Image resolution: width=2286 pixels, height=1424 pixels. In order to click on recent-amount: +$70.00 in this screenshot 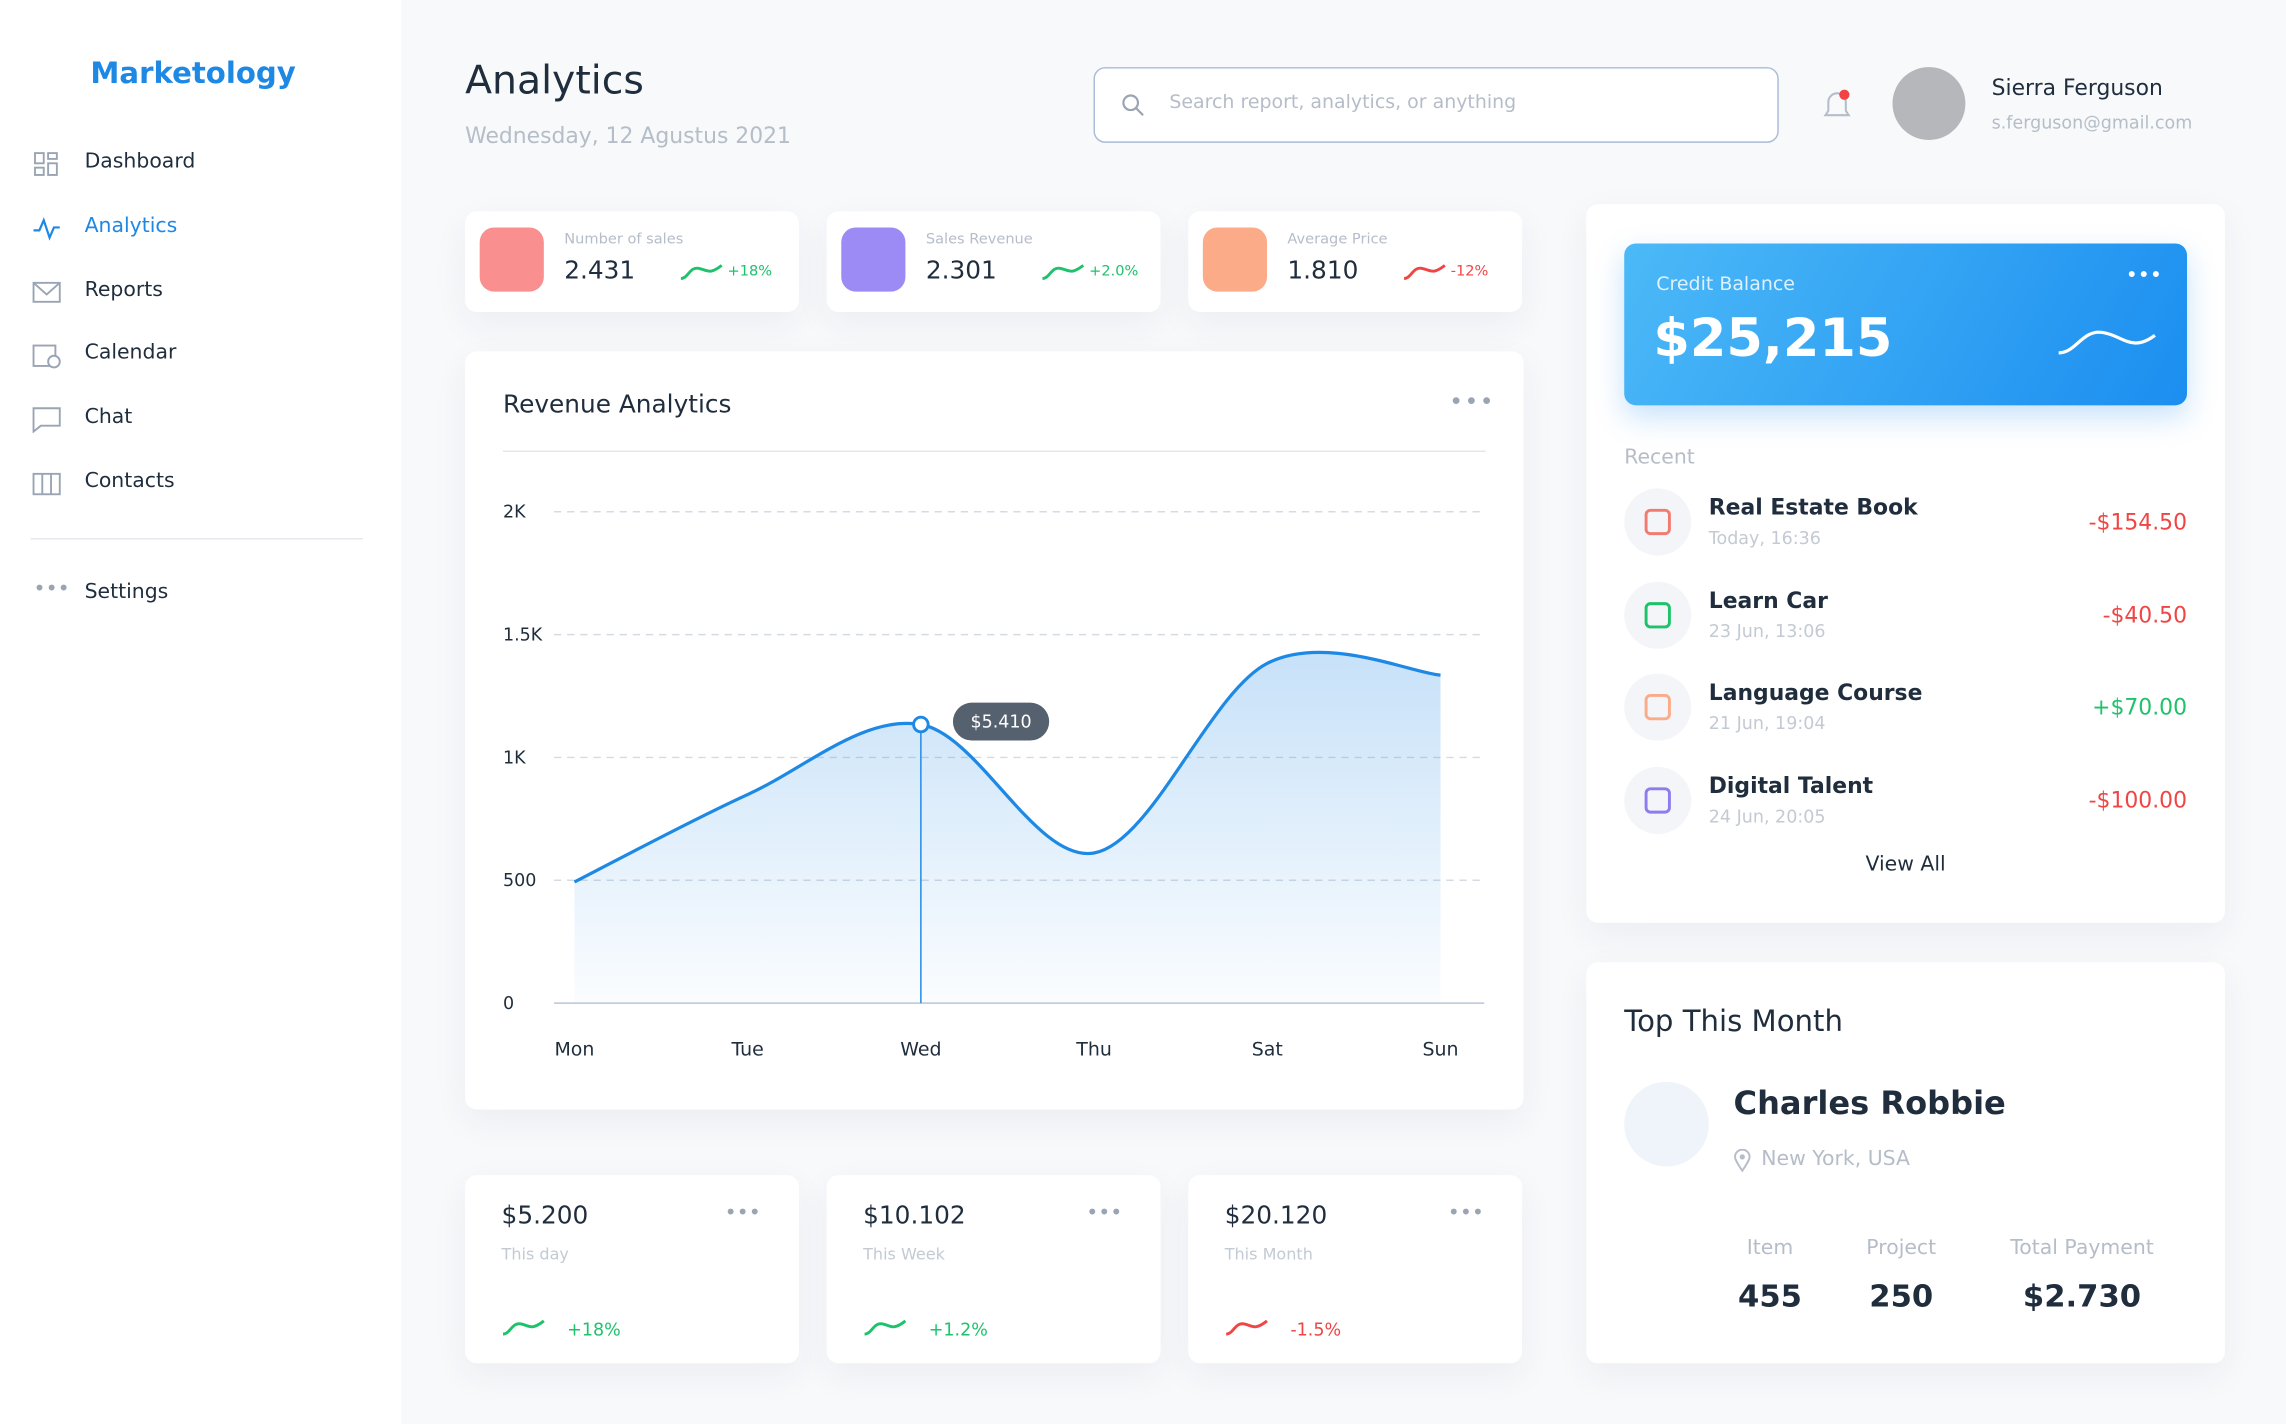, I will do `click(2139, 707)`.